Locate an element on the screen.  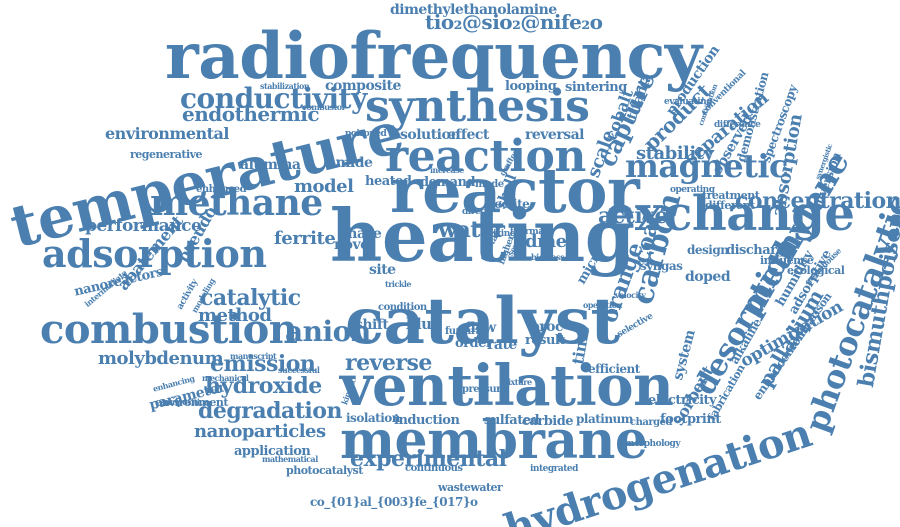
word-154: direct is located at coordinates (475, 212).